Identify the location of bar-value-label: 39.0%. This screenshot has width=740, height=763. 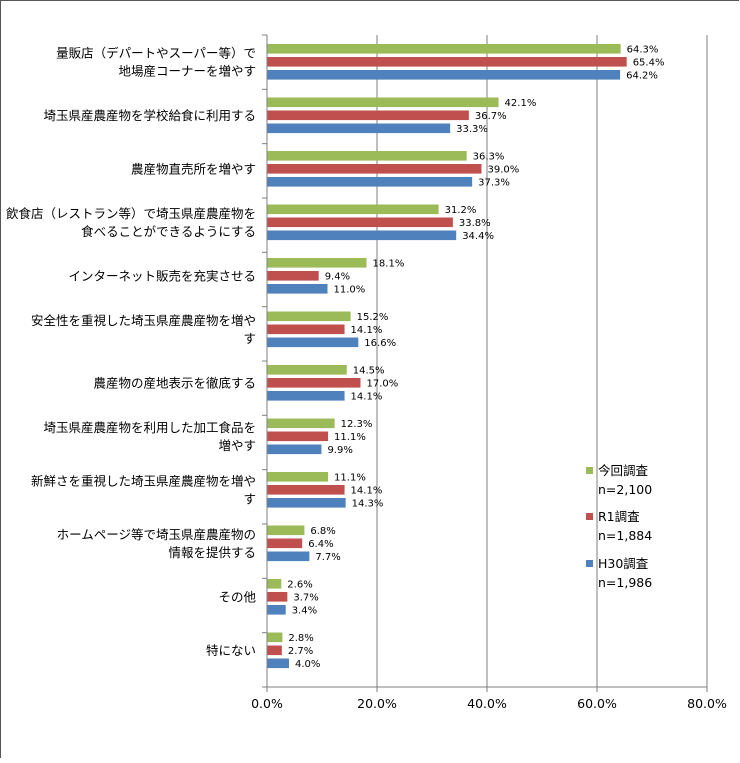
(504, 169).